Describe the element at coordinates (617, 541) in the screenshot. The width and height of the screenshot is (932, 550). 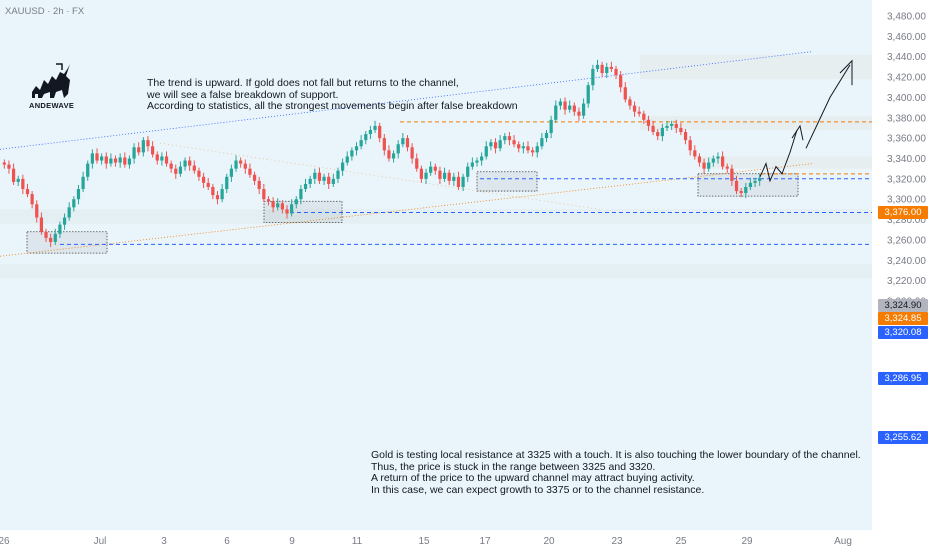
I see `x-tick-label: 23` at that location.